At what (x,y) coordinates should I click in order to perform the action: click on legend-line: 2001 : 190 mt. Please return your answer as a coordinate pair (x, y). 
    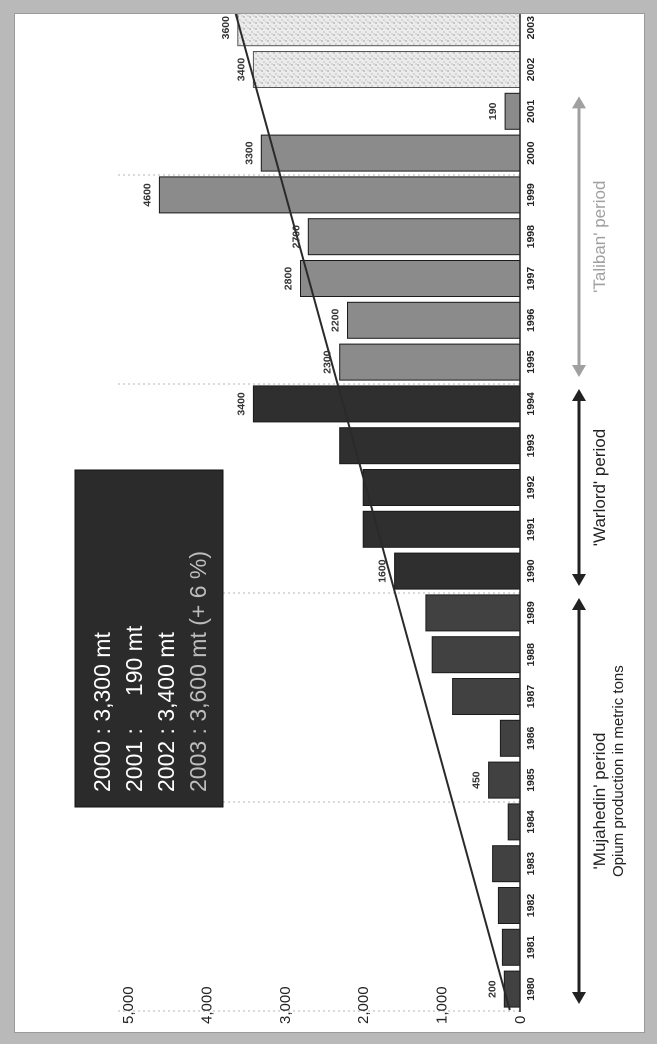
    Looking at the image, I should click on (134, 708).